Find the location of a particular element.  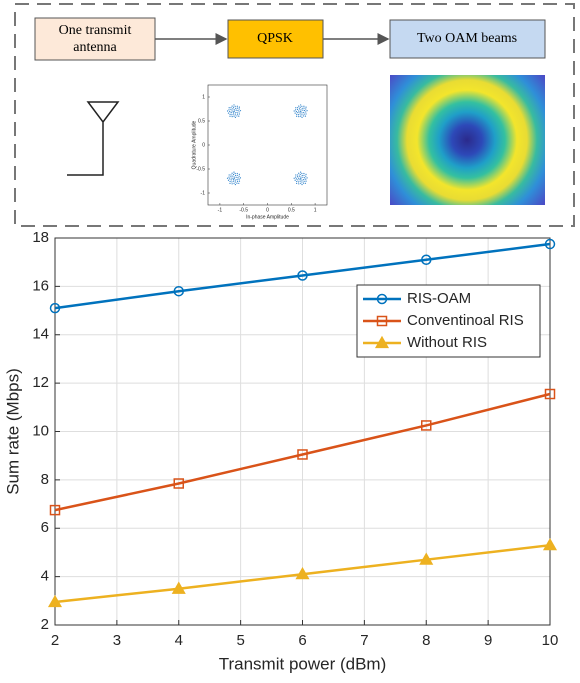

y-axis-label: Sum rate (Mbps) is located at coordinates (12, 431).